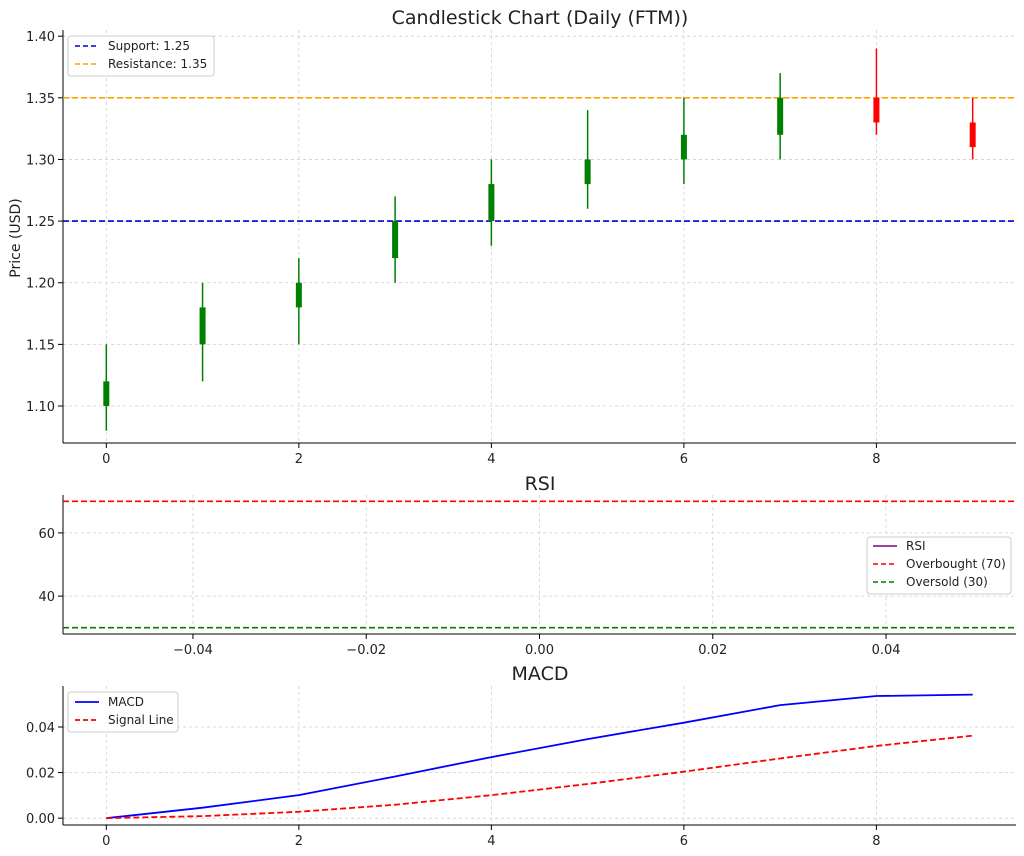  What do you see at coordinates (40, 160) in the screenshot?
I see `y-tick-label: 1.30` at bounding box center [40, 160].